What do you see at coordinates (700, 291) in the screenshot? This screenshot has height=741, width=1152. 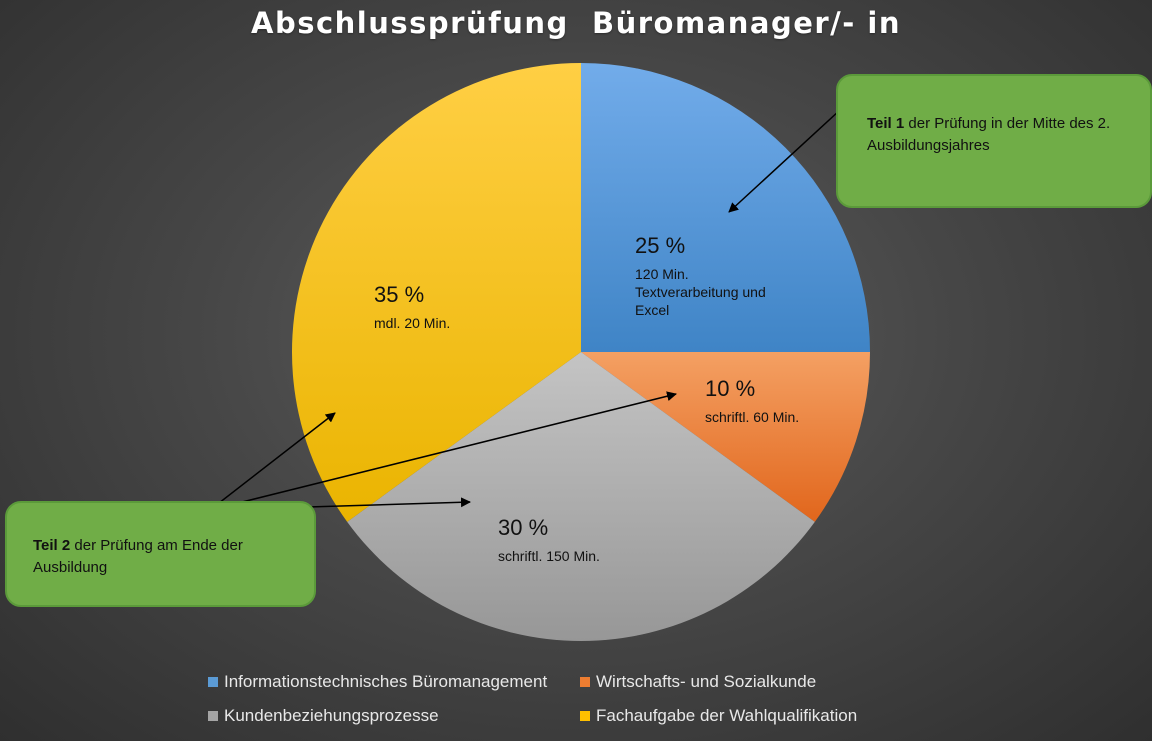 I see `slice-detail-label: 120 Min. Textverarbeitung und Excel` at bounding box center [700, 291].